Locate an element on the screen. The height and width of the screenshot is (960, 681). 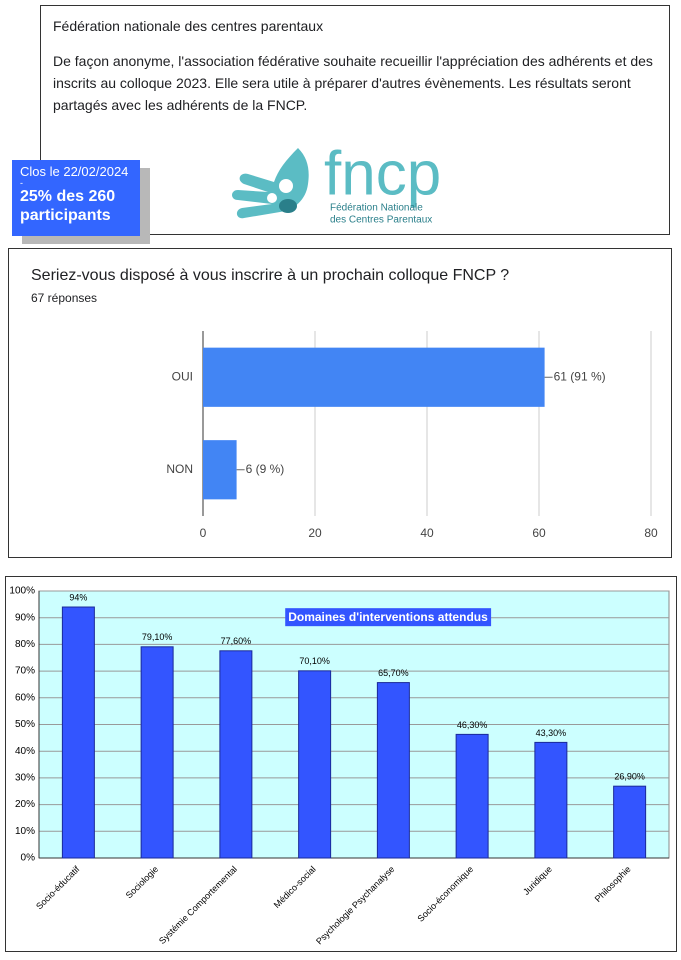
value-label: 70,10% is located at coordinates (314, 661).